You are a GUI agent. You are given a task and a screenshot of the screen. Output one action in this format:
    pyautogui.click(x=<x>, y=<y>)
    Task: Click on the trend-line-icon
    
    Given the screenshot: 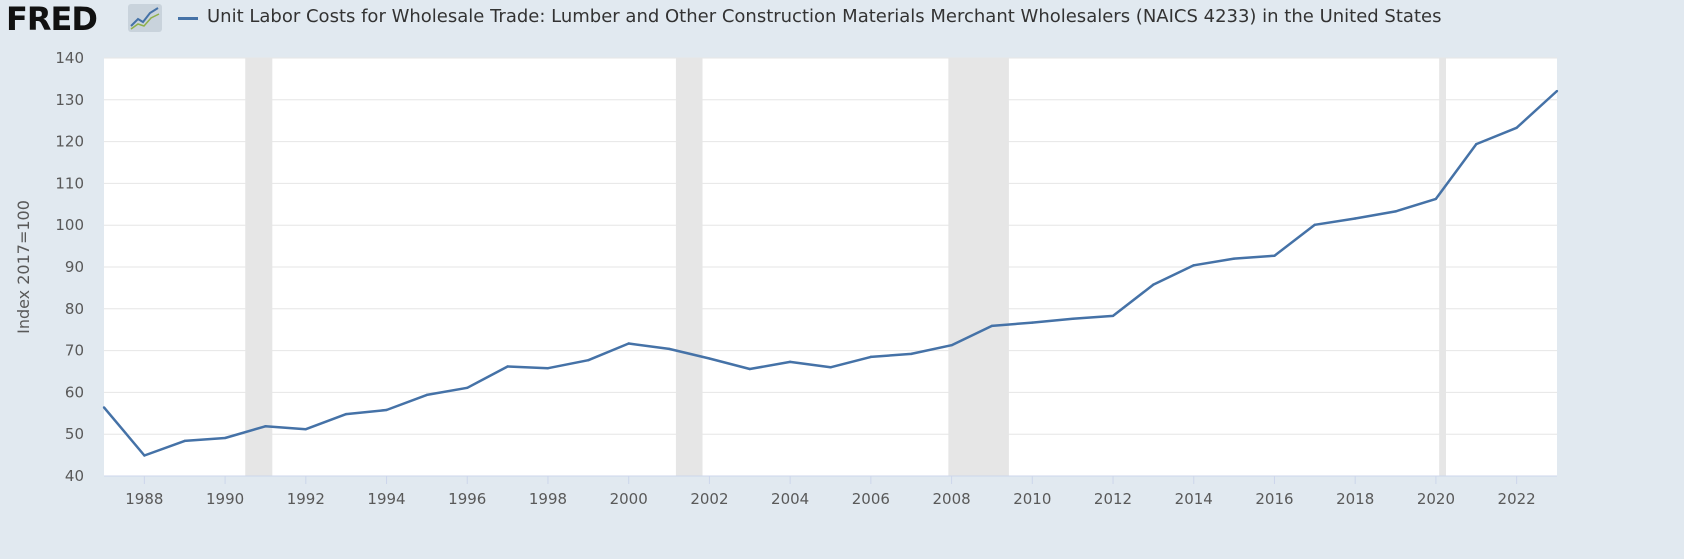 What is the action you would take?
    pyautogui.click(x=145, y=18)
    